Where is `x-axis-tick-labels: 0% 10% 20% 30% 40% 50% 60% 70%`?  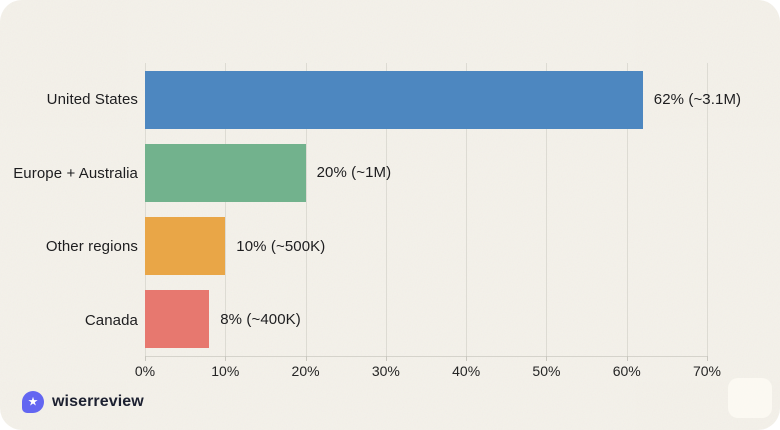
x-axis-tick-labels: 0% 10% 20% 30% 40% 50% 60% 70% is located at coordinates (428, 372).